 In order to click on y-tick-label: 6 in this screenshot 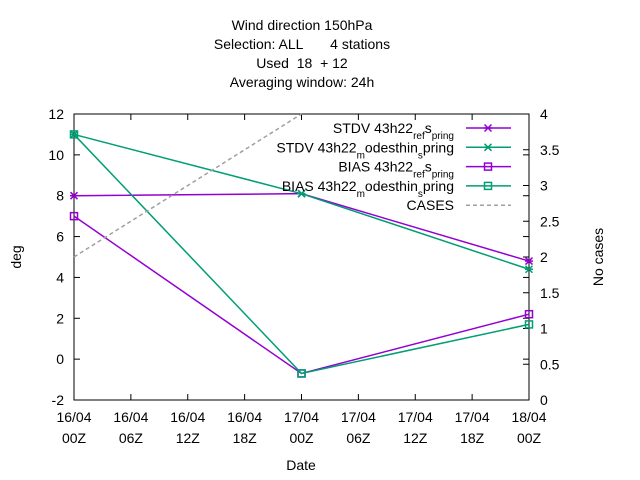, I will do `click(60, 237)`.